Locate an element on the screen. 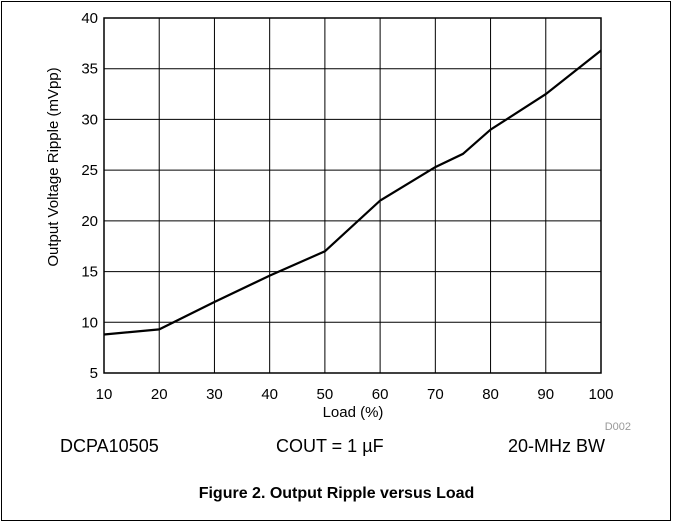  y-tick-label: 35 is located at coordinates (89, 69).